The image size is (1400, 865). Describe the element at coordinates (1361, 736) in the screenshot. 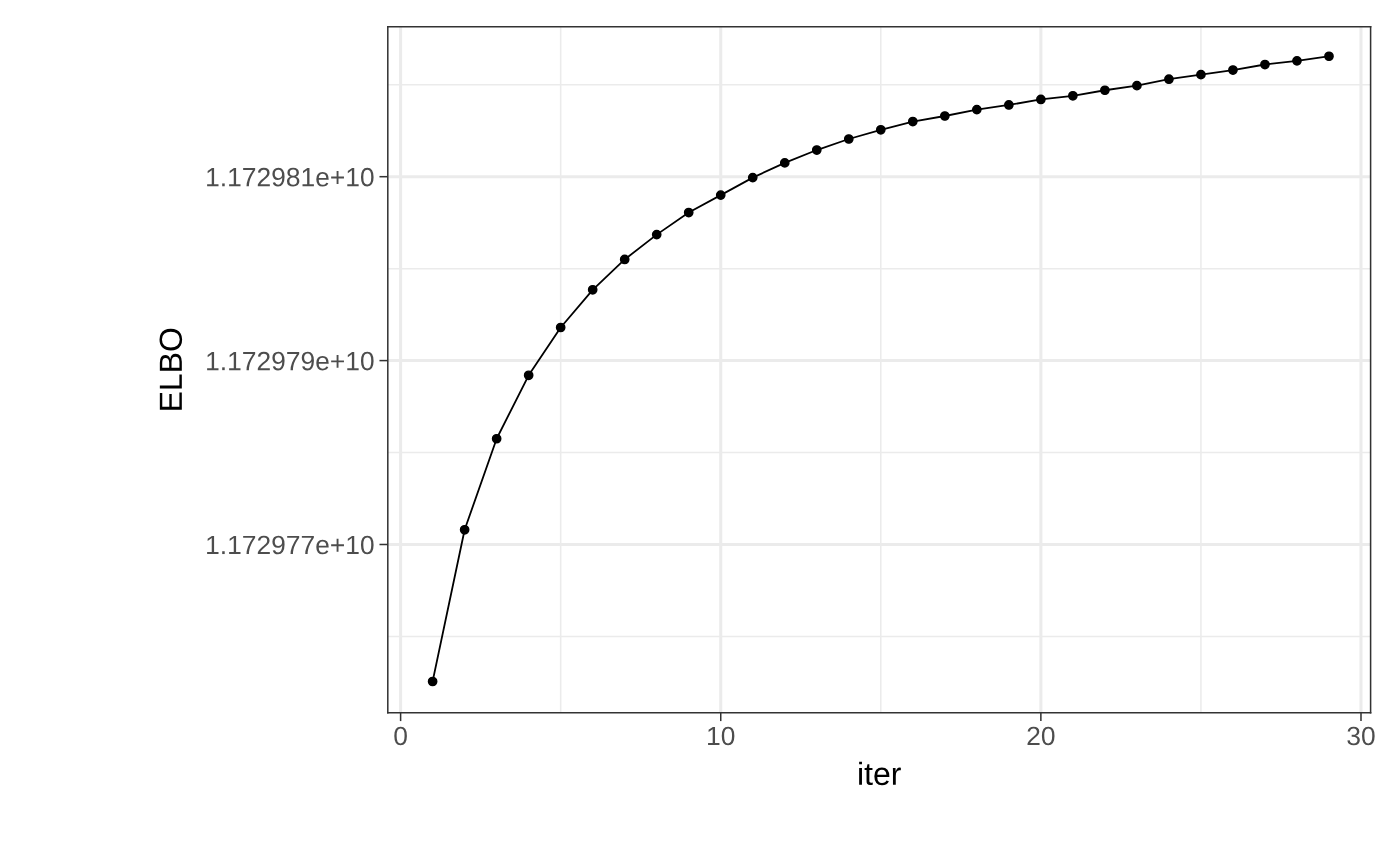

I see `x-tick-label: 30` at that location.